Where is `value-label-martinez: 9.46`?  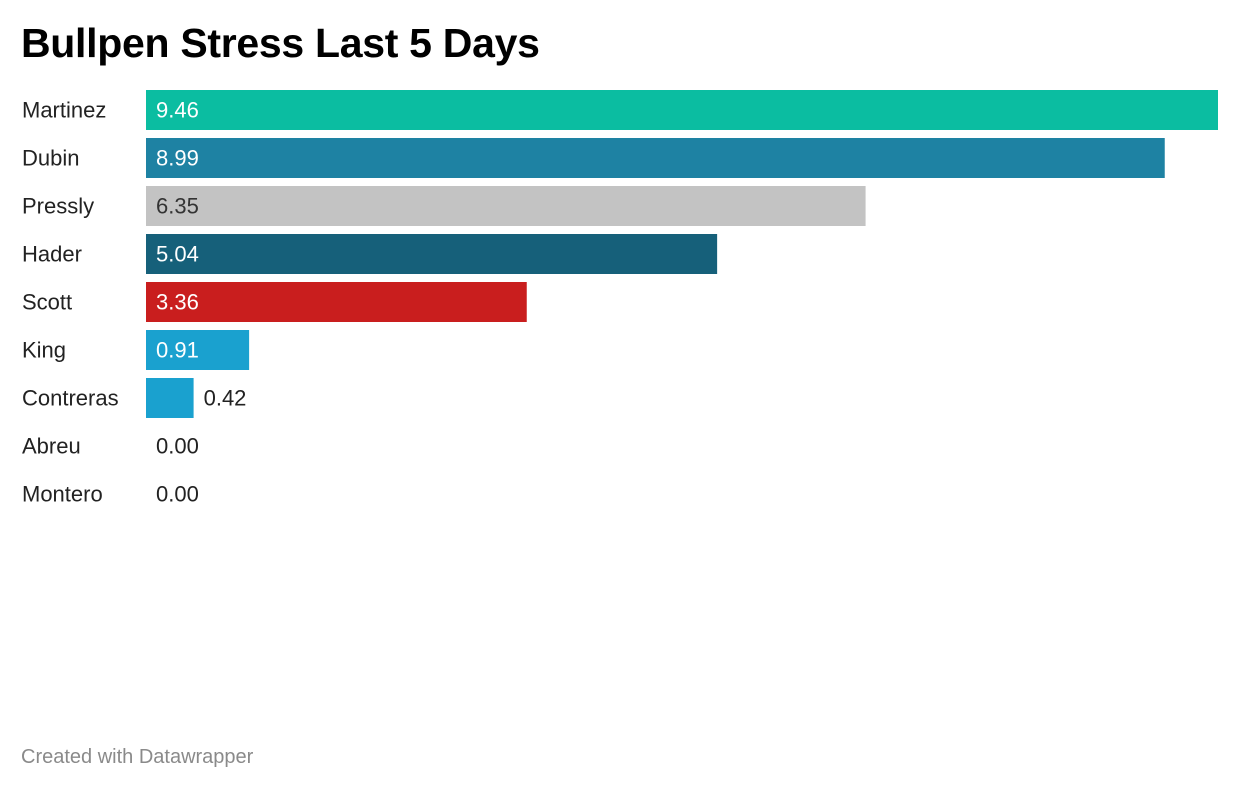 value-label-martinez: 9.46 is located at coordinates (177, 110).